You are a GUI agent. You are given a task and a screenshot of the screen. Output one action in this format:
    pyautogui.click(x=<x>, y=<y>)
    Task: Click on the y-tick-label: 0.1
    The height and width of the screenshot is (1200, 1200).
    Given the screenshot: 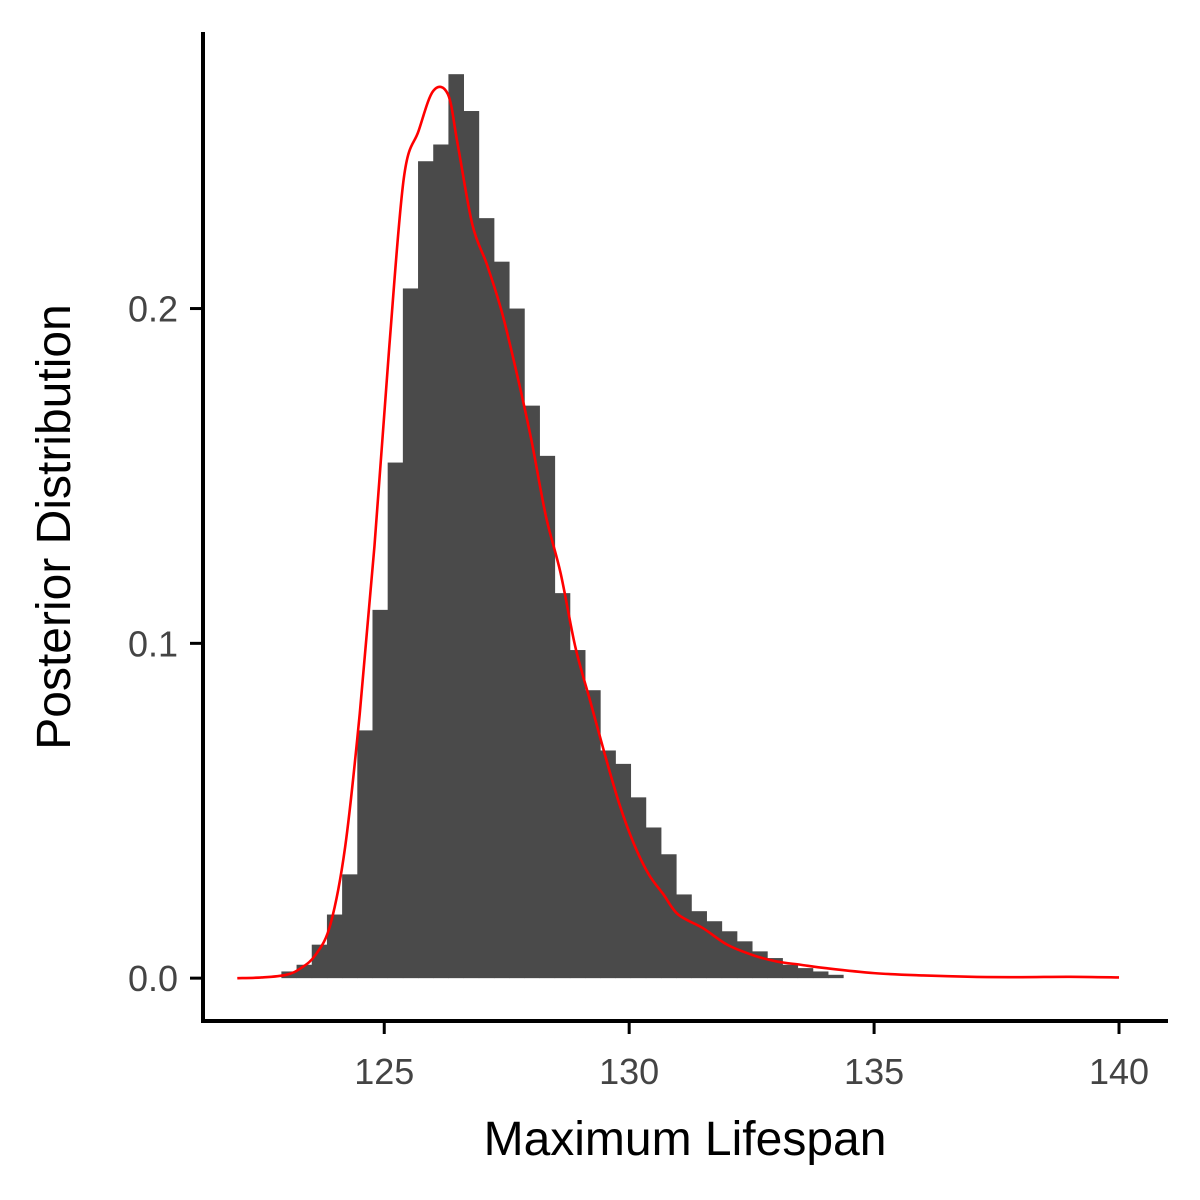 What is the action you would take?
    pyautogui.click(x=153, y=643)
    